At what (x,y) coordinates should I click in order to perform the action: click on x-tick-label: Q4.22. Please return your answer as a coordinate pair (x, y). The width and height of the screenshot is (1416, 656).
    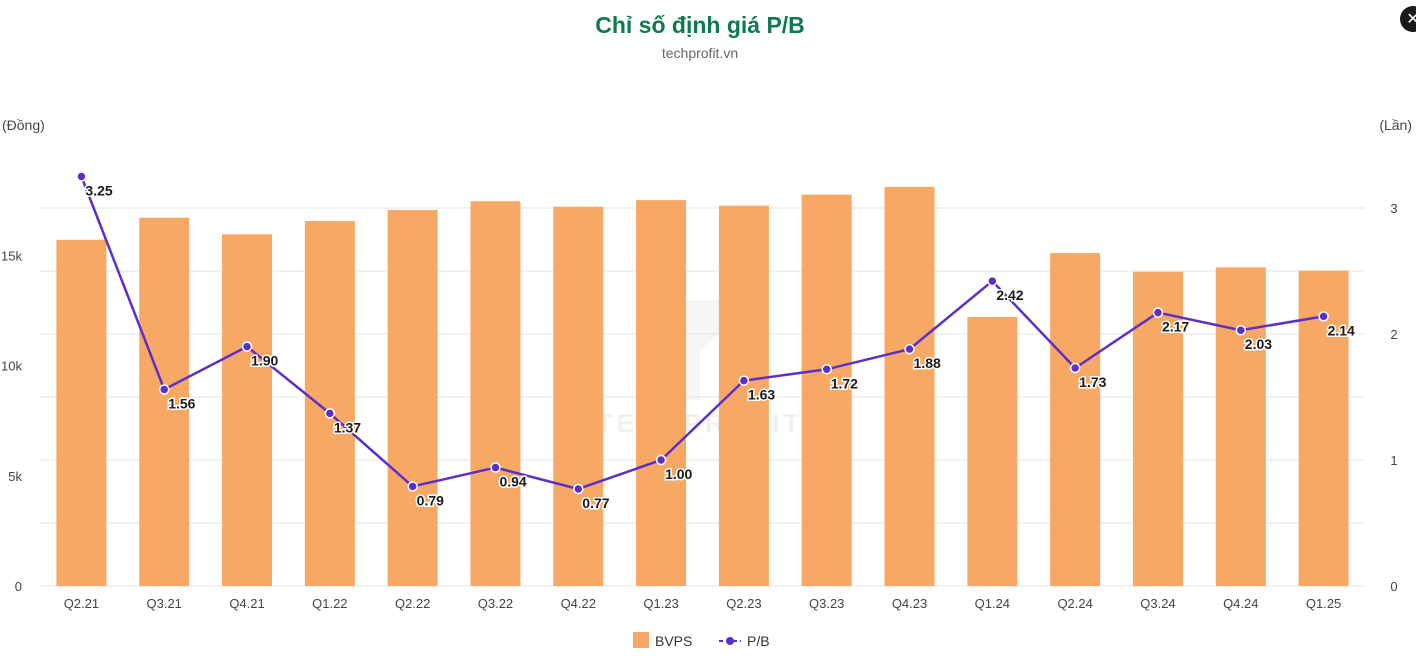
    Looking at the image, I should click on (578, 603).